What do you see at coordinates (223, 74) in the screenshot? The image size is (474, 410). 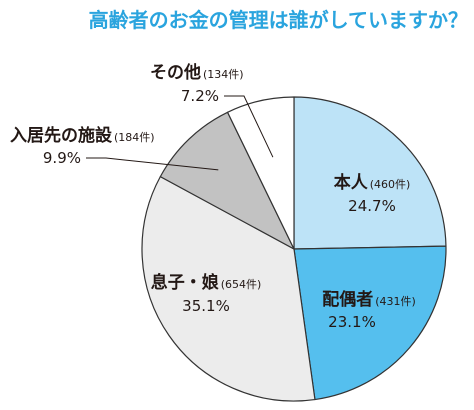 I see `slice-count: (134件)` at bounding box center [223, 74].